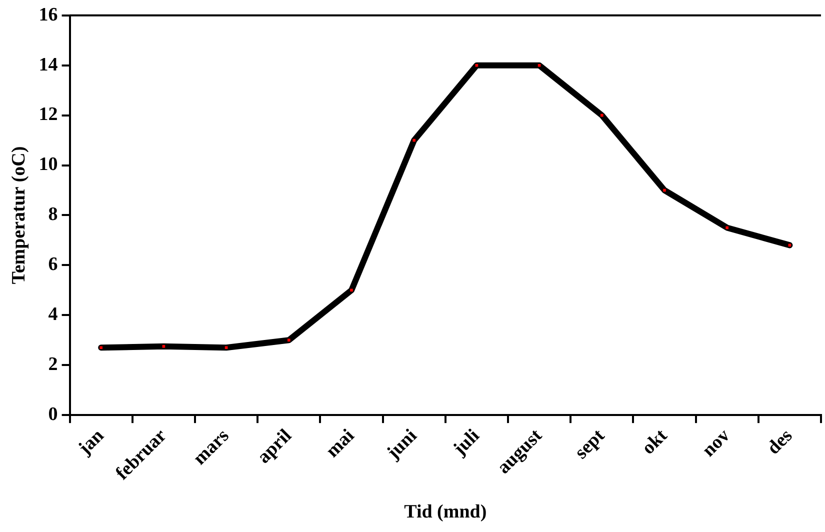 This screenshot has width=825, height=532. What do you see at coordinates (655, 441) in the screenshot?
I see `x-tick-label: okt` at bounding box center [655, 441].